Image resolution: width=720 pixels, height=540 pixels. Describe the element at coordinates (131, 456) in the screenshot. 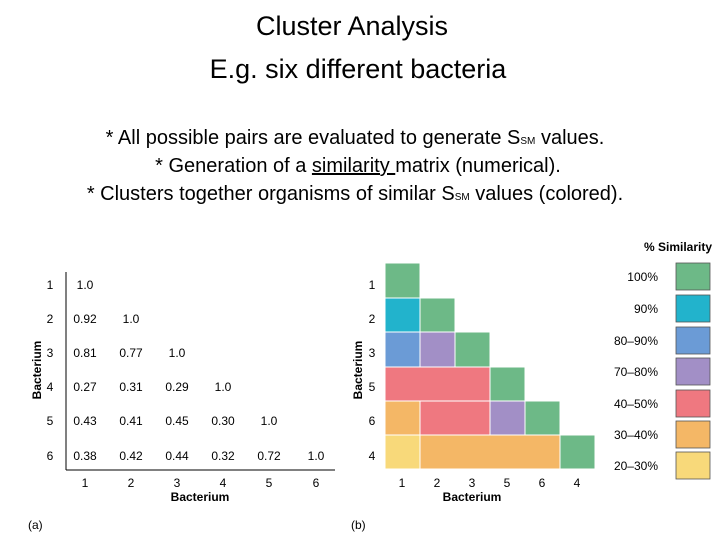

I see `matrix-value: 0.42` at that location.